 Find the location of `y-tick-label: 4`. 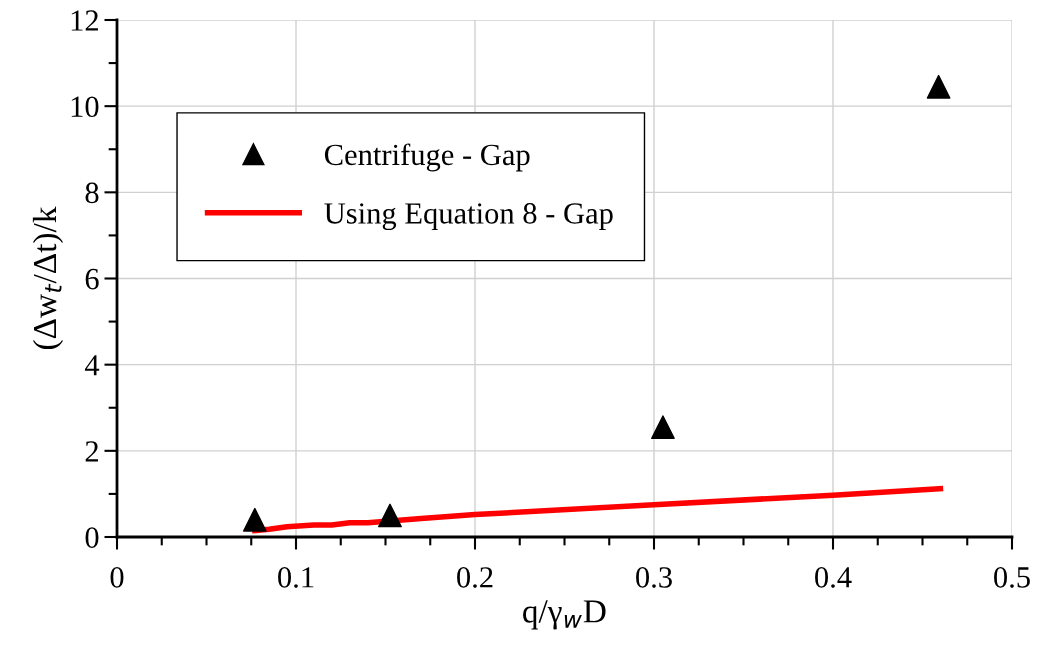

y-tick-label: 4 is located at coordinates (92, 365).